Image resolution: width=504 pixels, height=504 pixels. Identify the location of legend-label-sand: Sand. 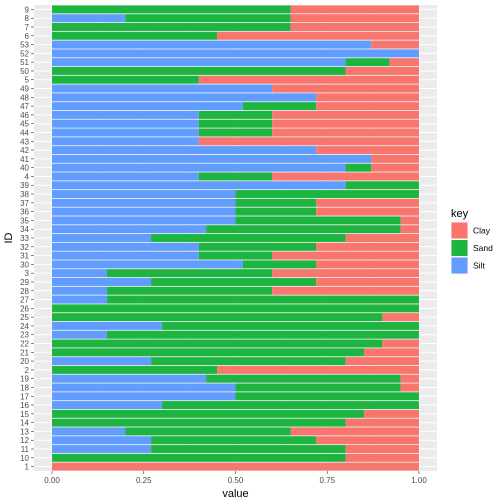
(483, 248).